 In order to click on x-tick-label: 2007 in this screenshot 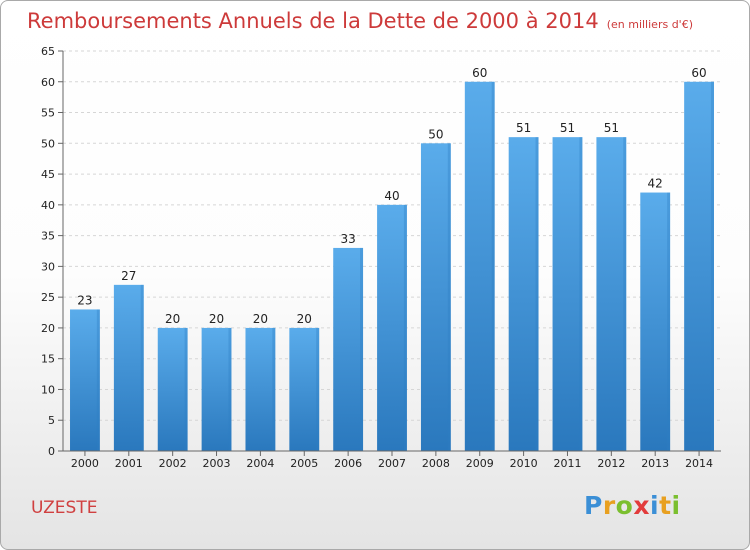, I will do `click(392, 463)`.